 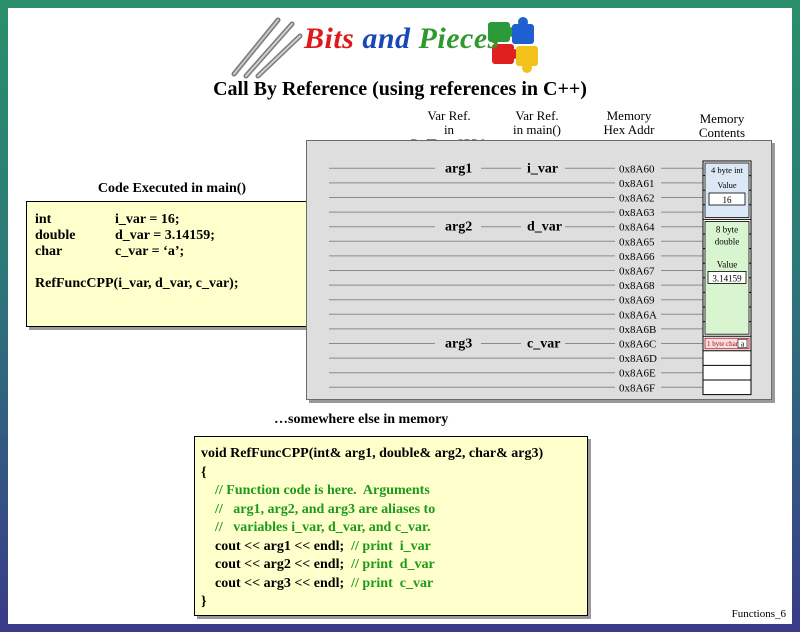 I want to click on somewhere-caption: …somewhere else in memory, so click(x=361, y=419).